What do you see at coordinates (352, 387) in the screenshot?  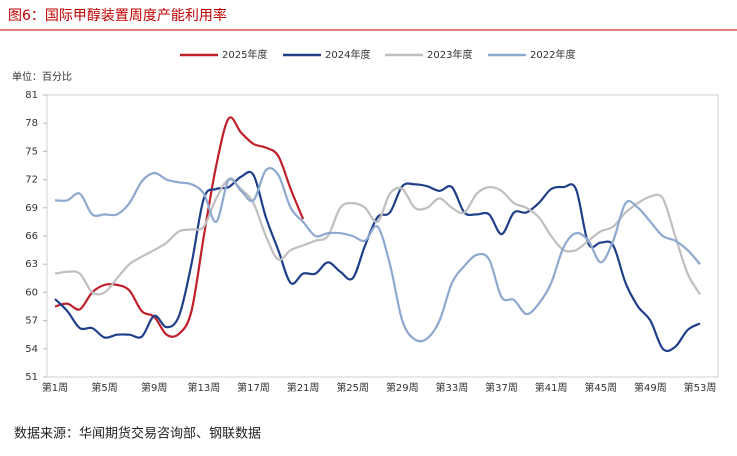 I see `x-tick-label: 第25周` at bounding box center [352, 387].